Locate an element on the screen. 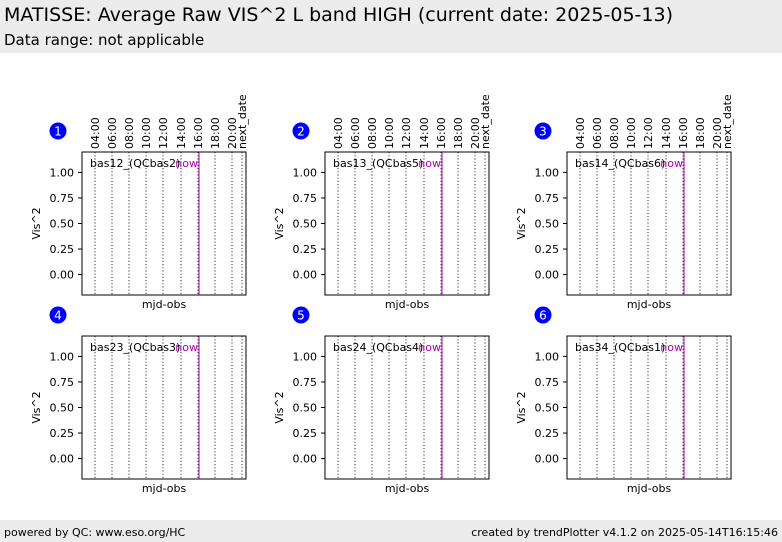  panel-number-label: 4 is located at coordinates (58, 316).